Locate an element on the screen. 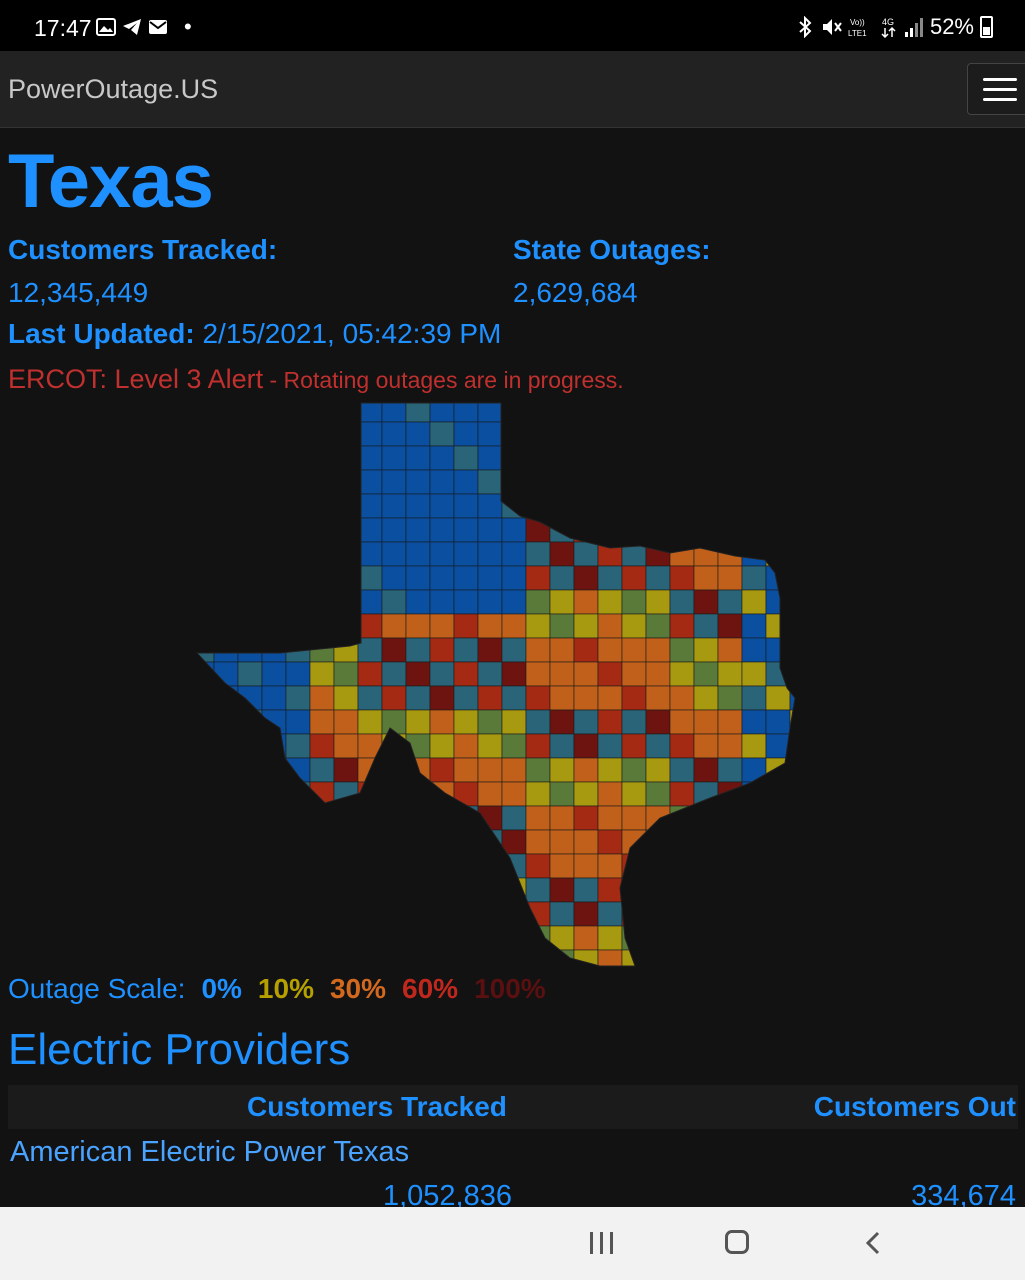 Image resolution: width=1025 pixels, height=1280 pixels. menu-toggle-button is located at coordinates (996, 89).